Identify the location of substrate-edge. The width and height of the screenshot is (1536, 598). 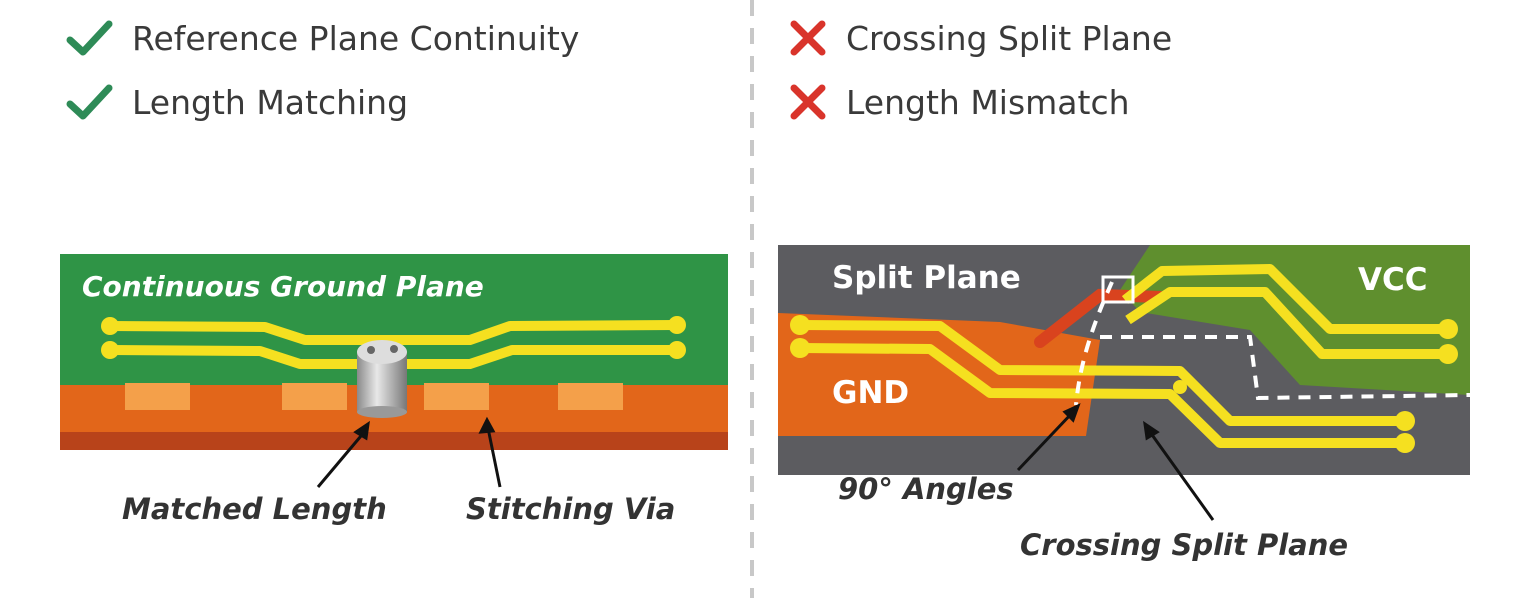
(394, 441).